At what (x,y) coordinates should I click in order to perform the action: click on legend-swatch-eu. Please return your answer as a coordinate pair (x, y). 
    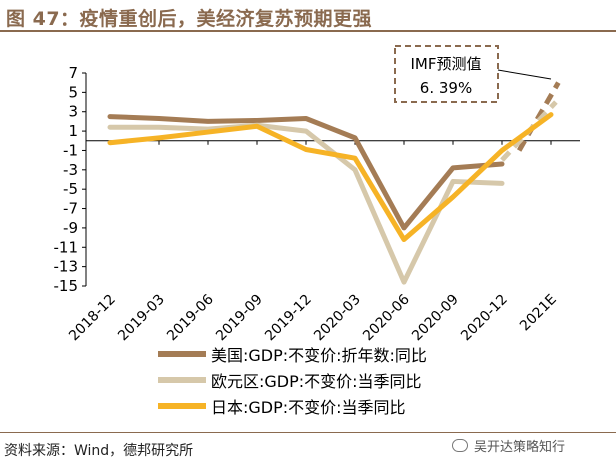
    Looking at the image, I should click on (182, 380).